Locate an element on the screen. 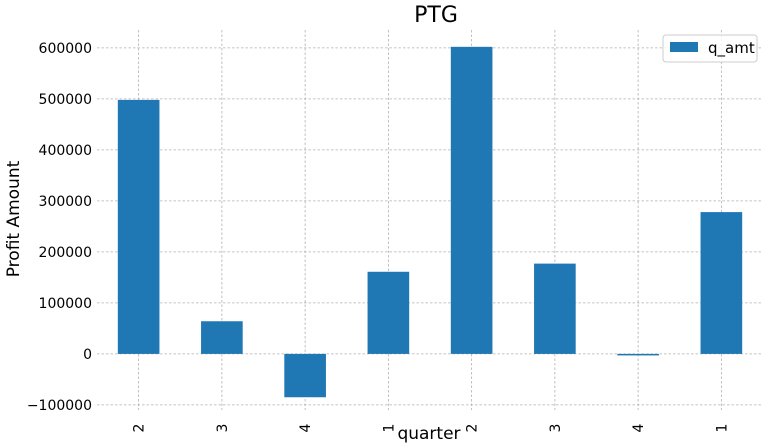  y-tick-label: 500000 is located at coordinates (65, 100).